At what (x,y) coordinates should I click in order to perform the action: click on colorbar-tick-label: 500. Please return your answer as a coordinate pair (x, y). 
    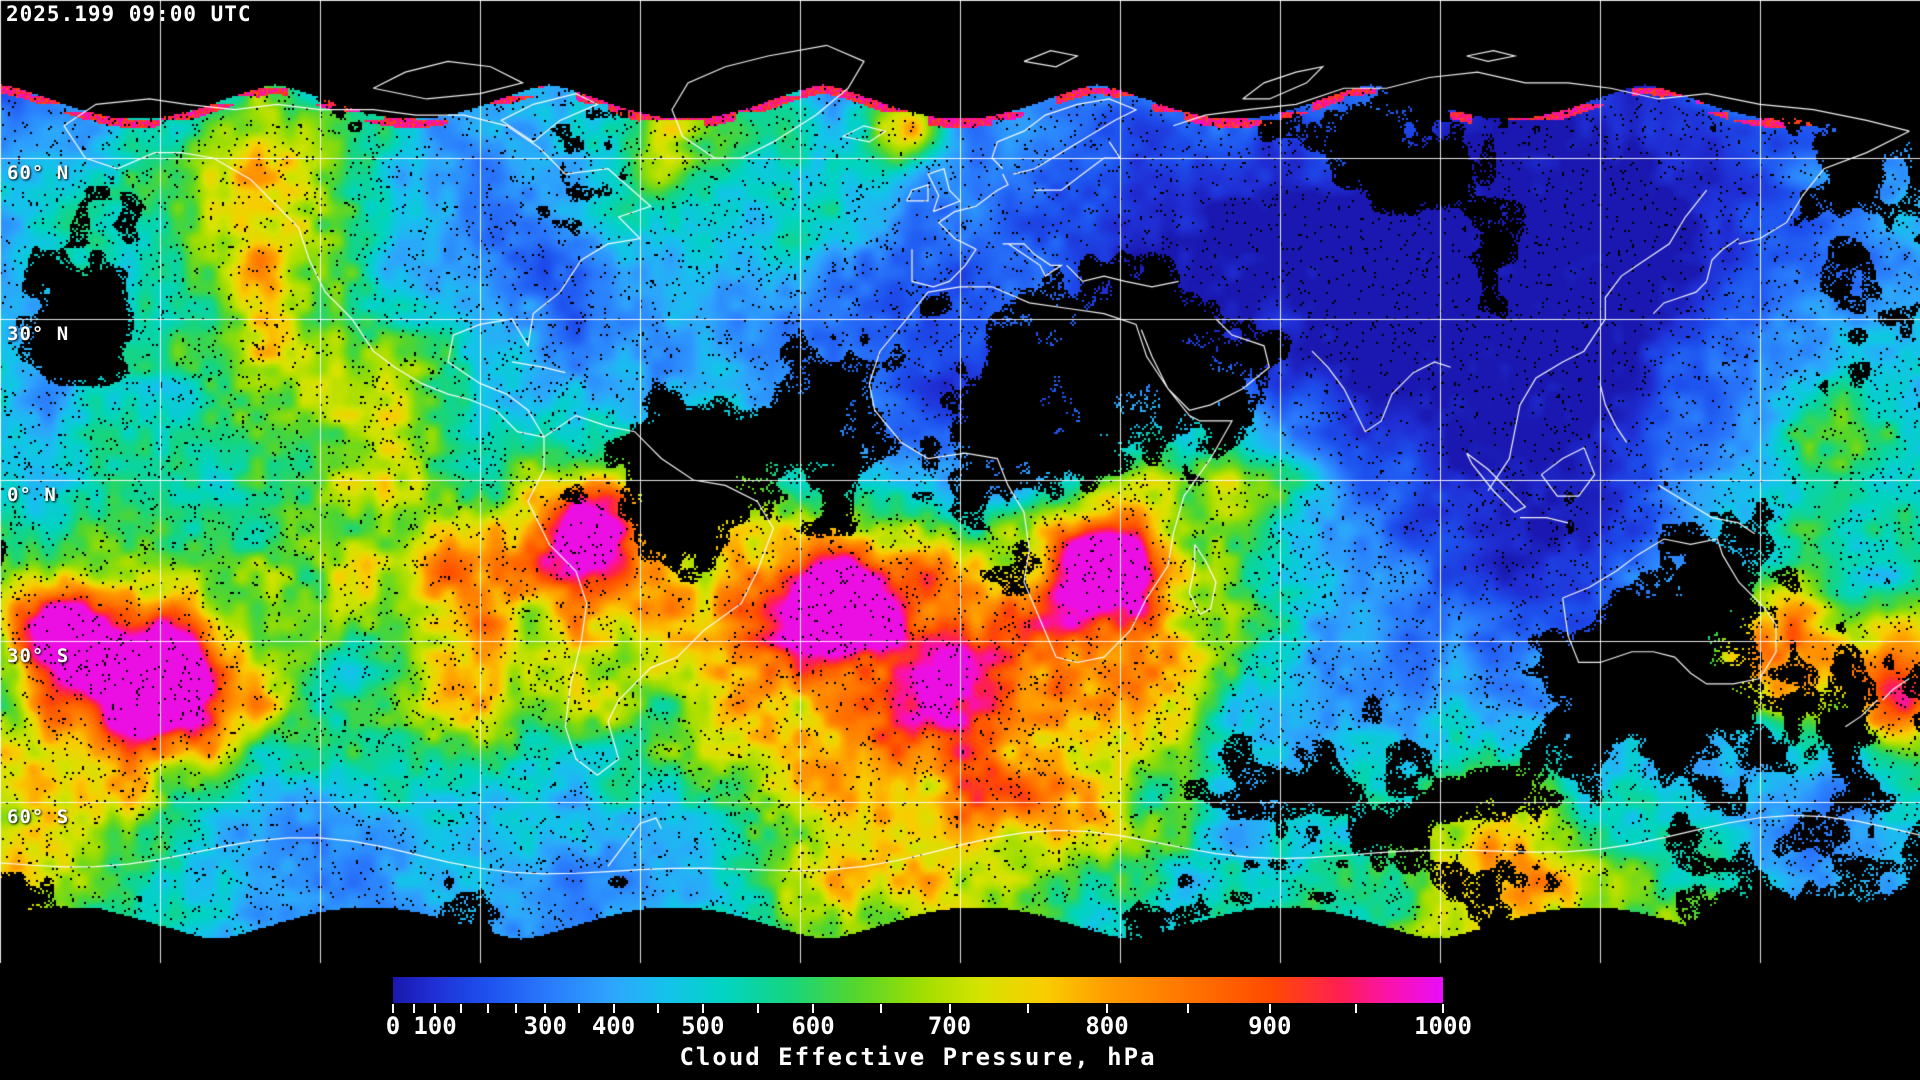
    Looking at the image, I should click on (703, 1026).